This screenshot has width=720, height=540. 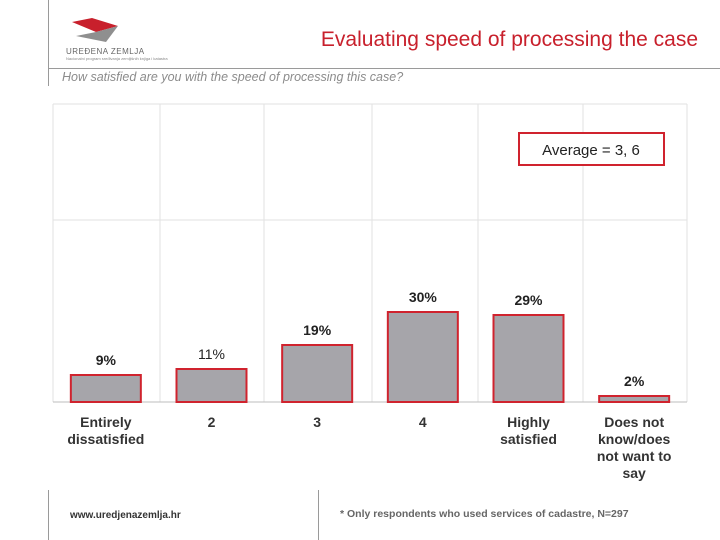 I want to click on page-title: Evaluating speed of processing the case, so click(x=509, y=39).